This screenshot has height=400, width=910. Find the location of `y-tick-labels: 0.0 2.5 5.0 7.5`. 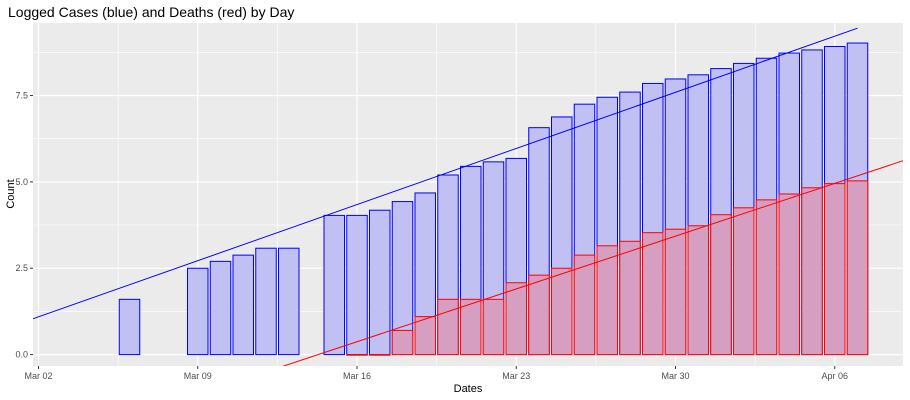

y-tick-labels: 0.0 2.5 5.0 7.5 is located at coordinates (21, 225).